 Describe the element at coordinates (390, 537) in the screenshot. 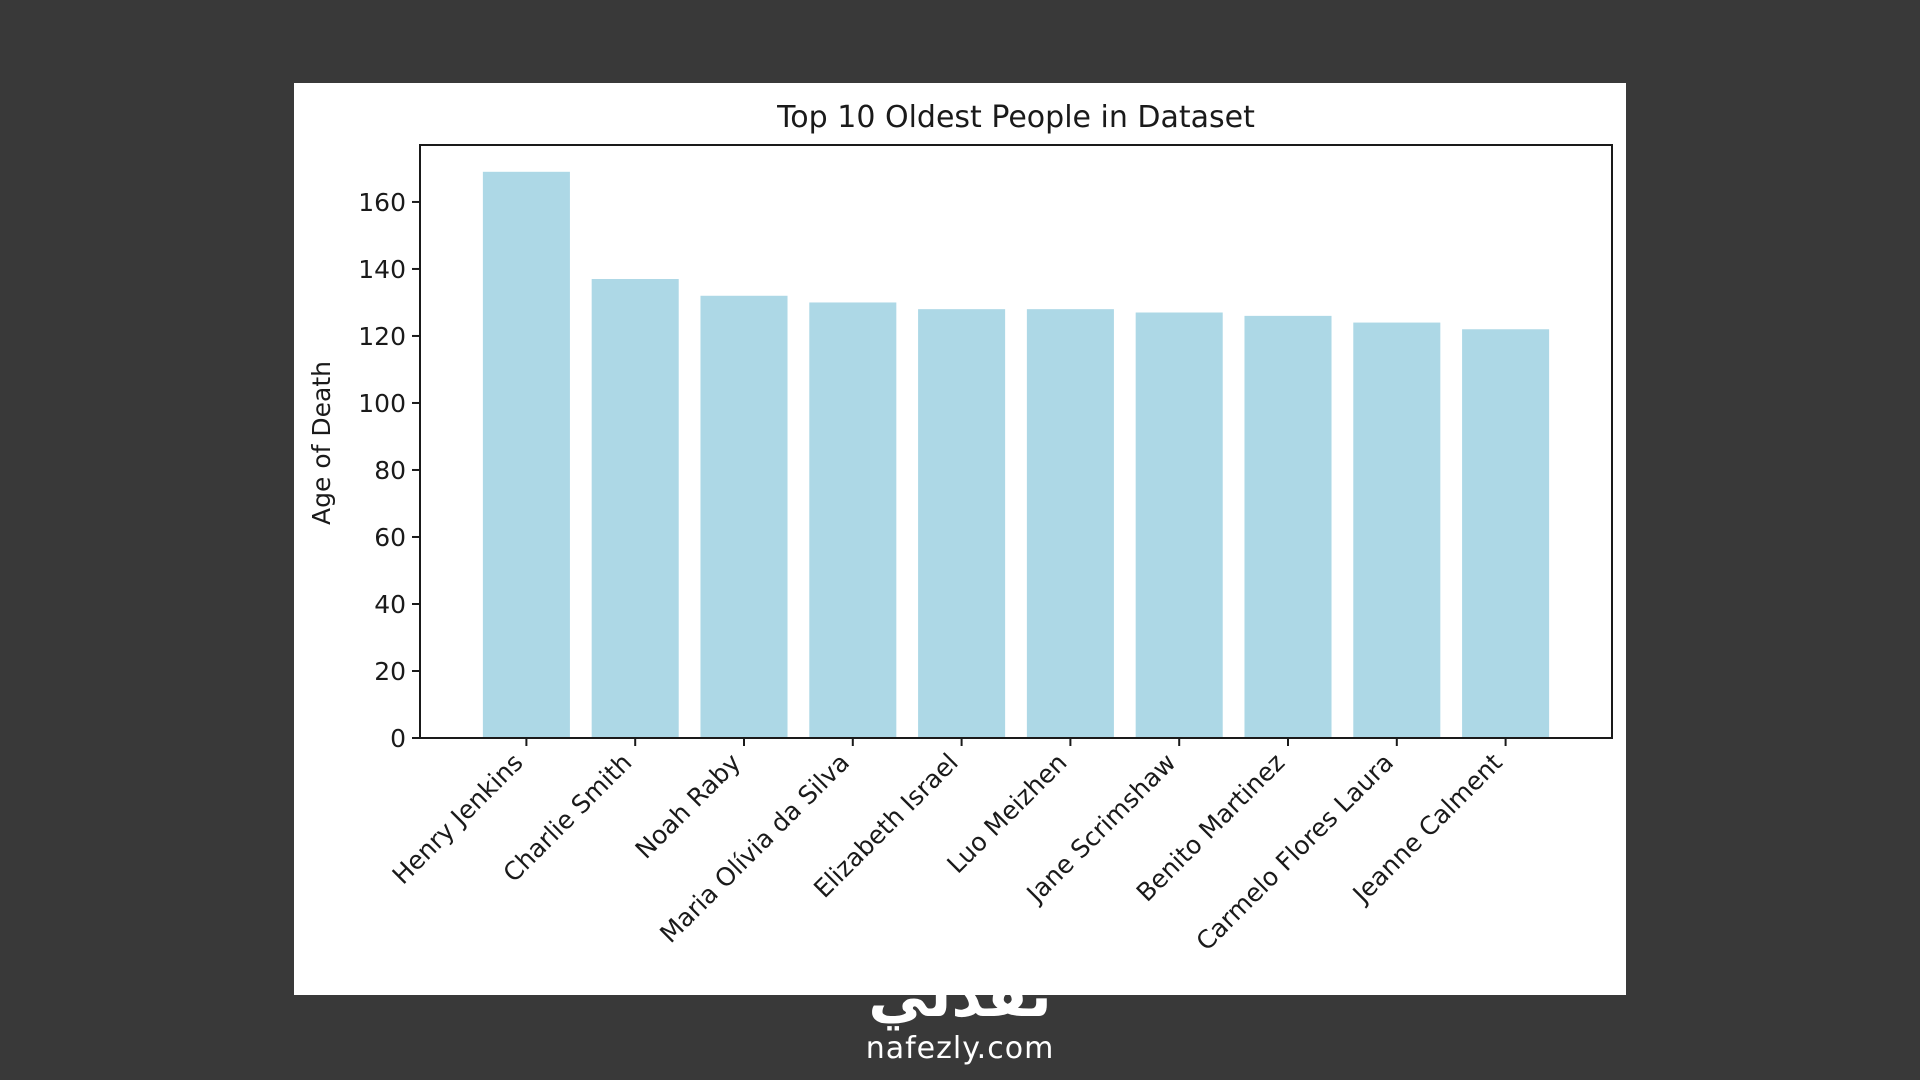

I see `y-tick-label: 60` at that location.